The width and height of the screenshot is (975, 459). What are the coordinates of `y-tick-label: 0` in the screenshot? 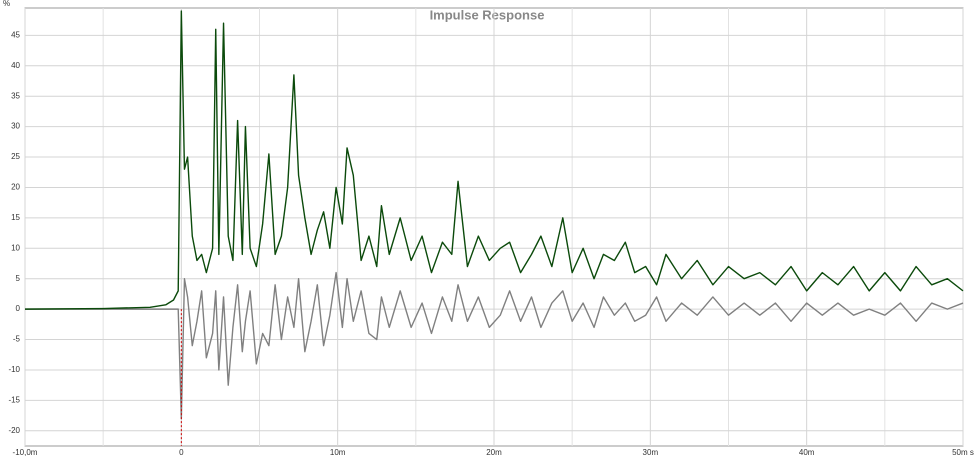 It's located at (18, 308).